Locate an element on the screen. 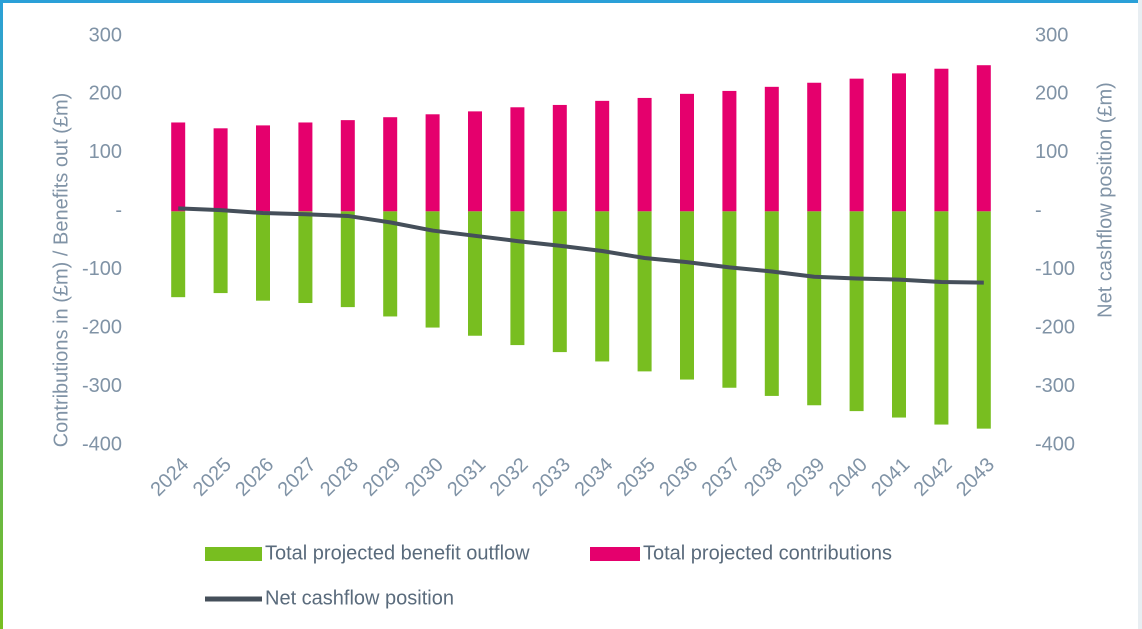  x-tick-label: 2027 is located at coordinates (297, 477).